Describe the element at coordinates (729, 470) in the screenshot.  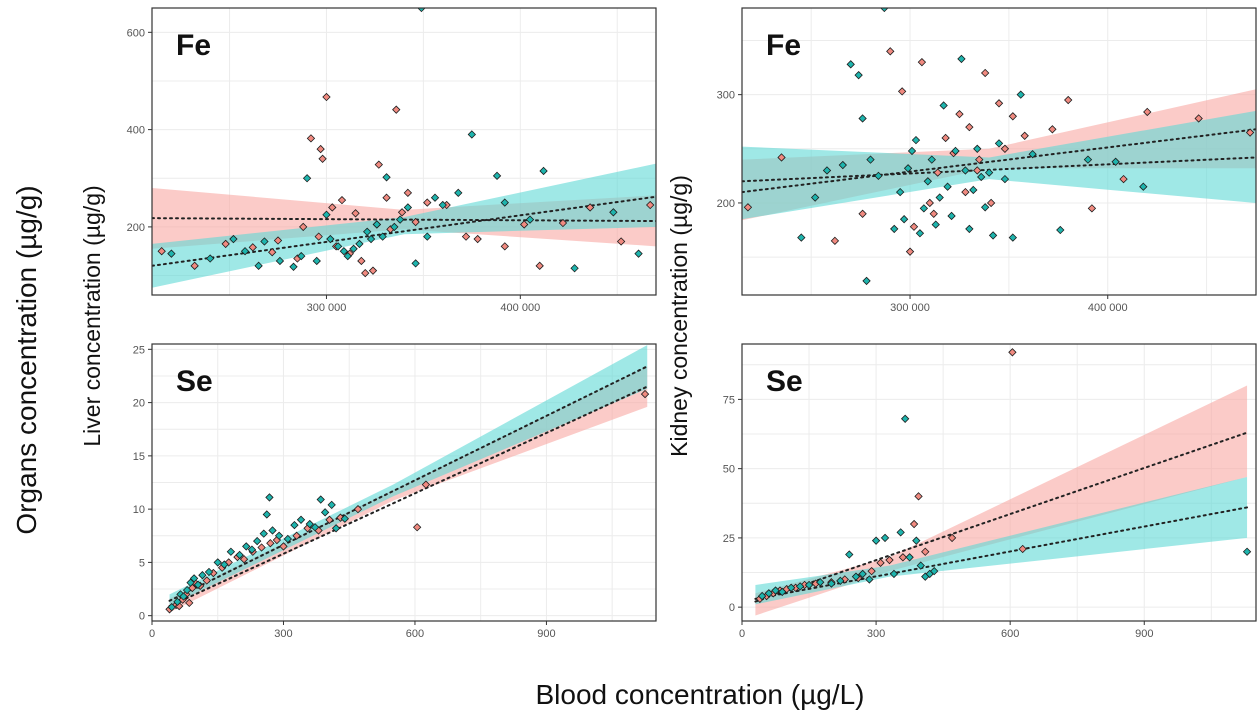
I see `y-tick-label: 50` at that location.